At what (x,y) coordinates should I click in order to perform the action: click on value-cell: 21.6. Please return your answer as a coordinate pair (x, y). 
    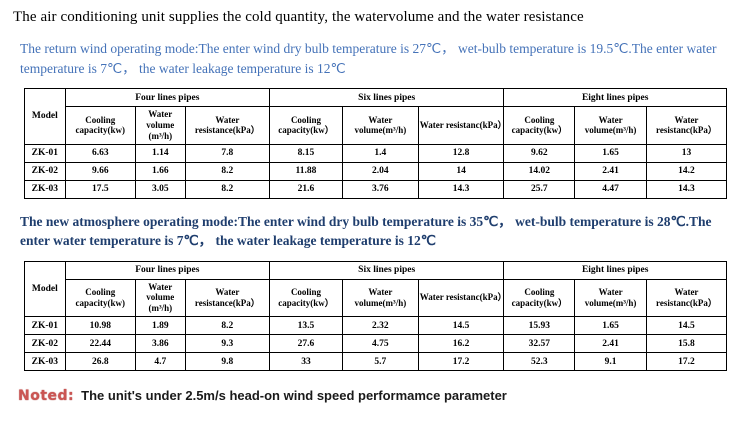
    Looking at the image, I should click on (305, 189).